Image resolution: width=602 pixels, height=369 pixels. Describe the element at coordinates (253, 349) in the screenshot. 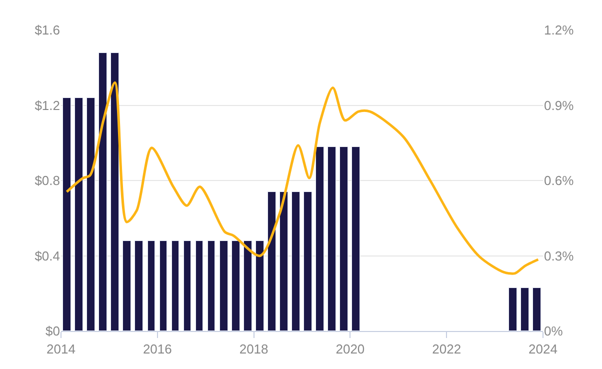

I see `x-tick-label: 2018` at that location.